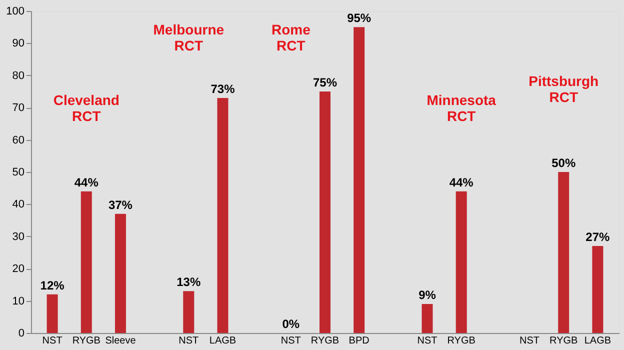 This screenshot has height=350, width=624. I want to click on y-tick-label: 0, so click(21, 334).